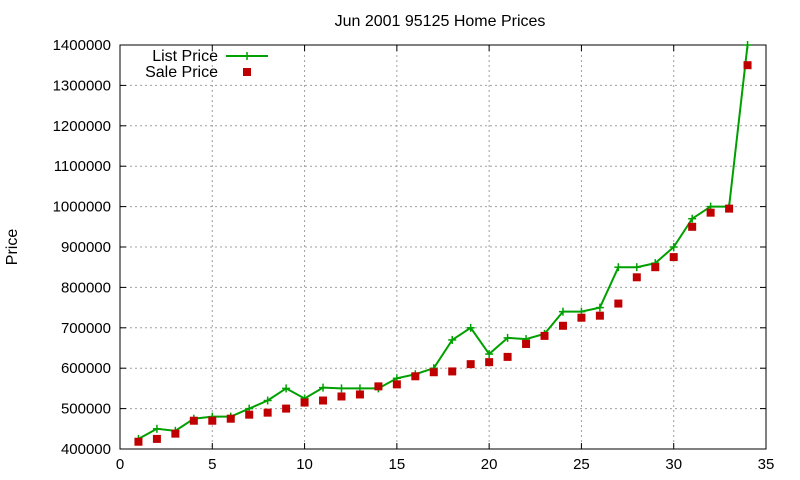 Image resolution: width=800 pixels, height=480 pixels. Describe the element at coordinates (212, 464) in the screenshot. I see `x-tick-label: 5` at that location.